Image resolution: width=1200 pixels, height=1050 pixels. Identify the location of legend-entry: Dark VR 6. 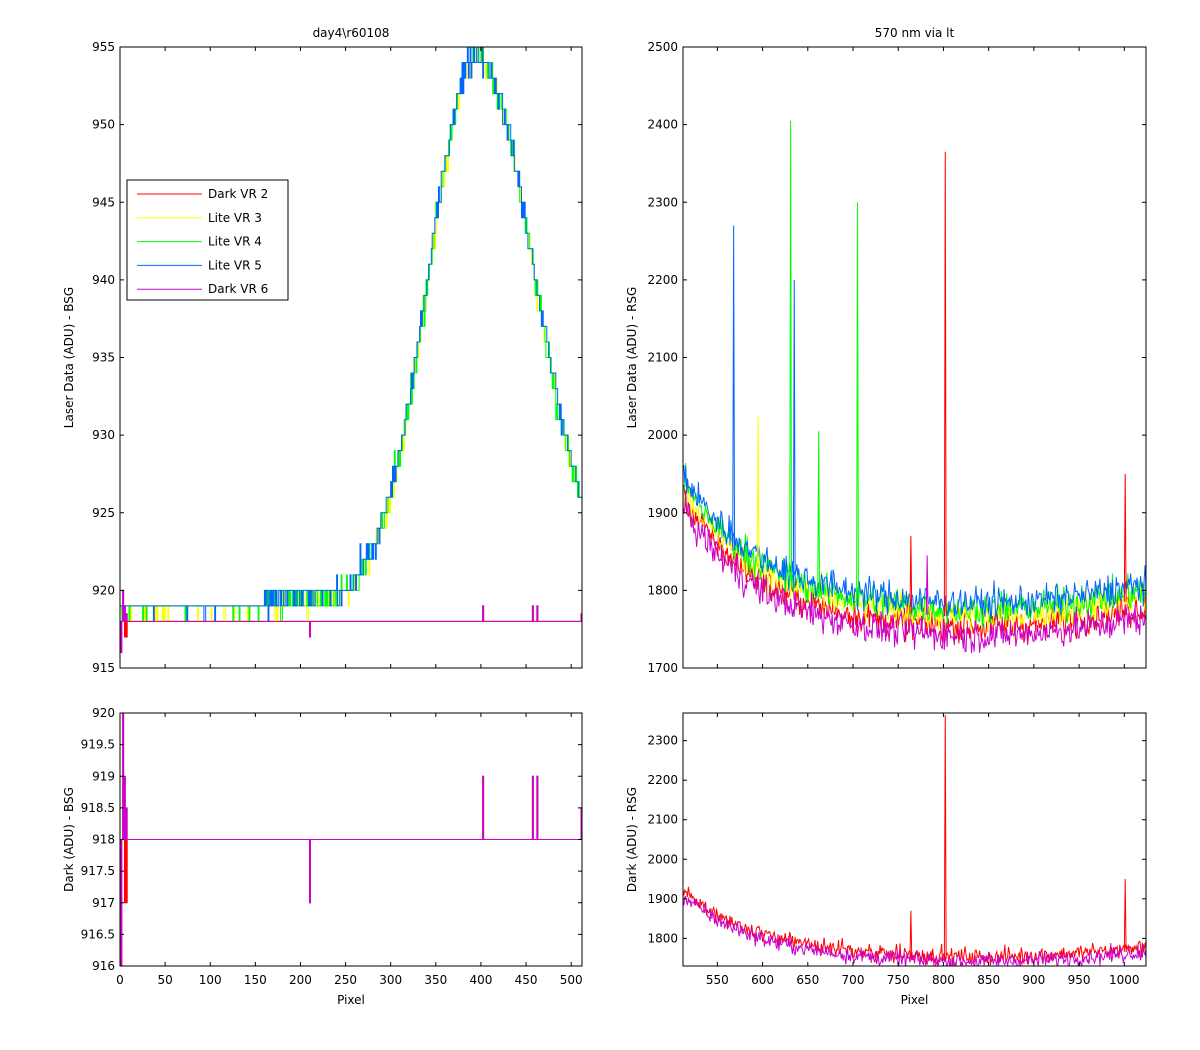
(238, 289).